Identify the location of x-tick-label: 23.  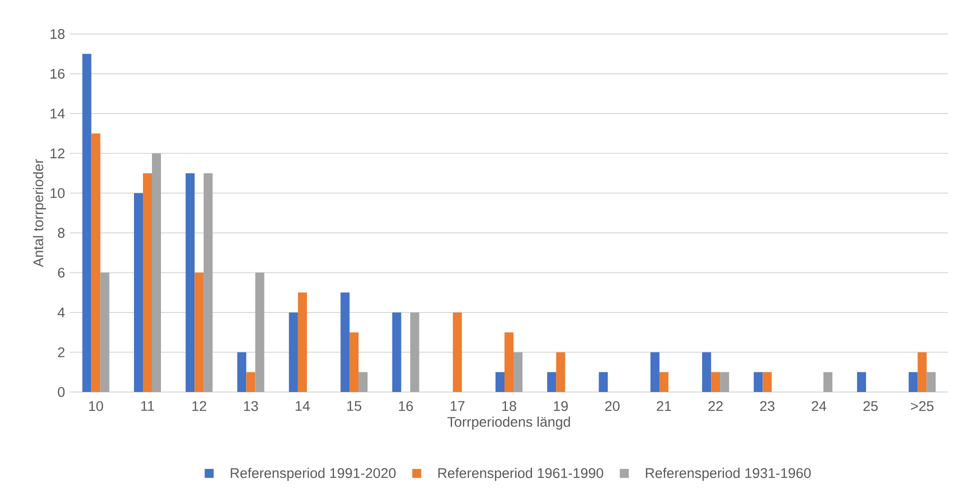
(767, 406).